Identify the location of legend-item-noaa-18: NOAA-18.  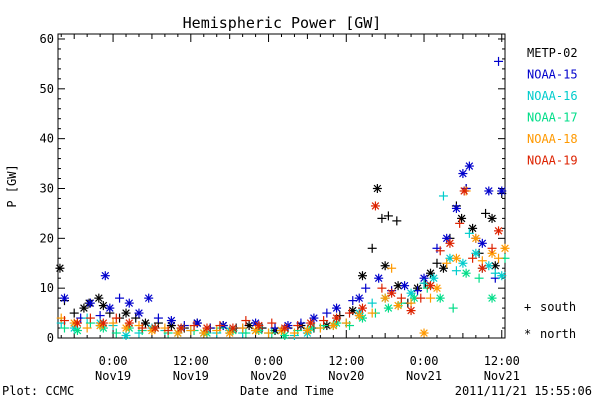
(552, 139).